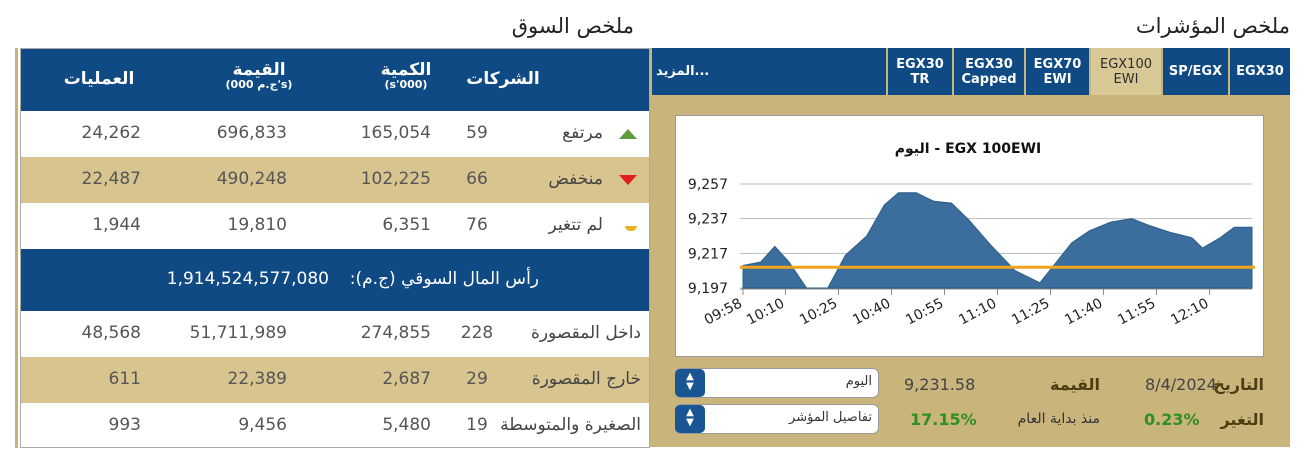  I want to click on index-tab: EGX30, so click(1260, 71).